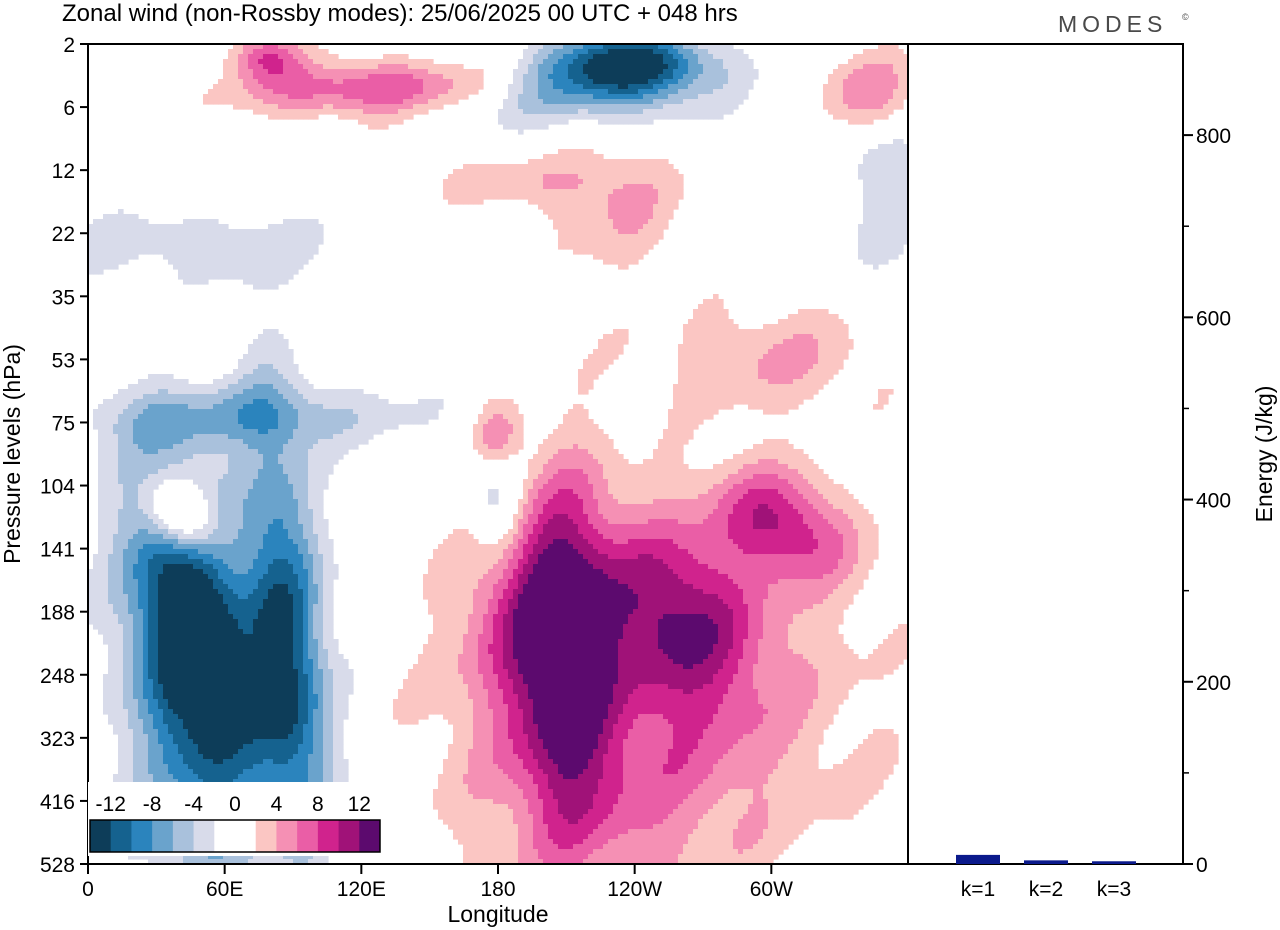  Describe the element at coordinates (531, 202) in the screenshot. I see `heatmap-cell-2063` at that location.